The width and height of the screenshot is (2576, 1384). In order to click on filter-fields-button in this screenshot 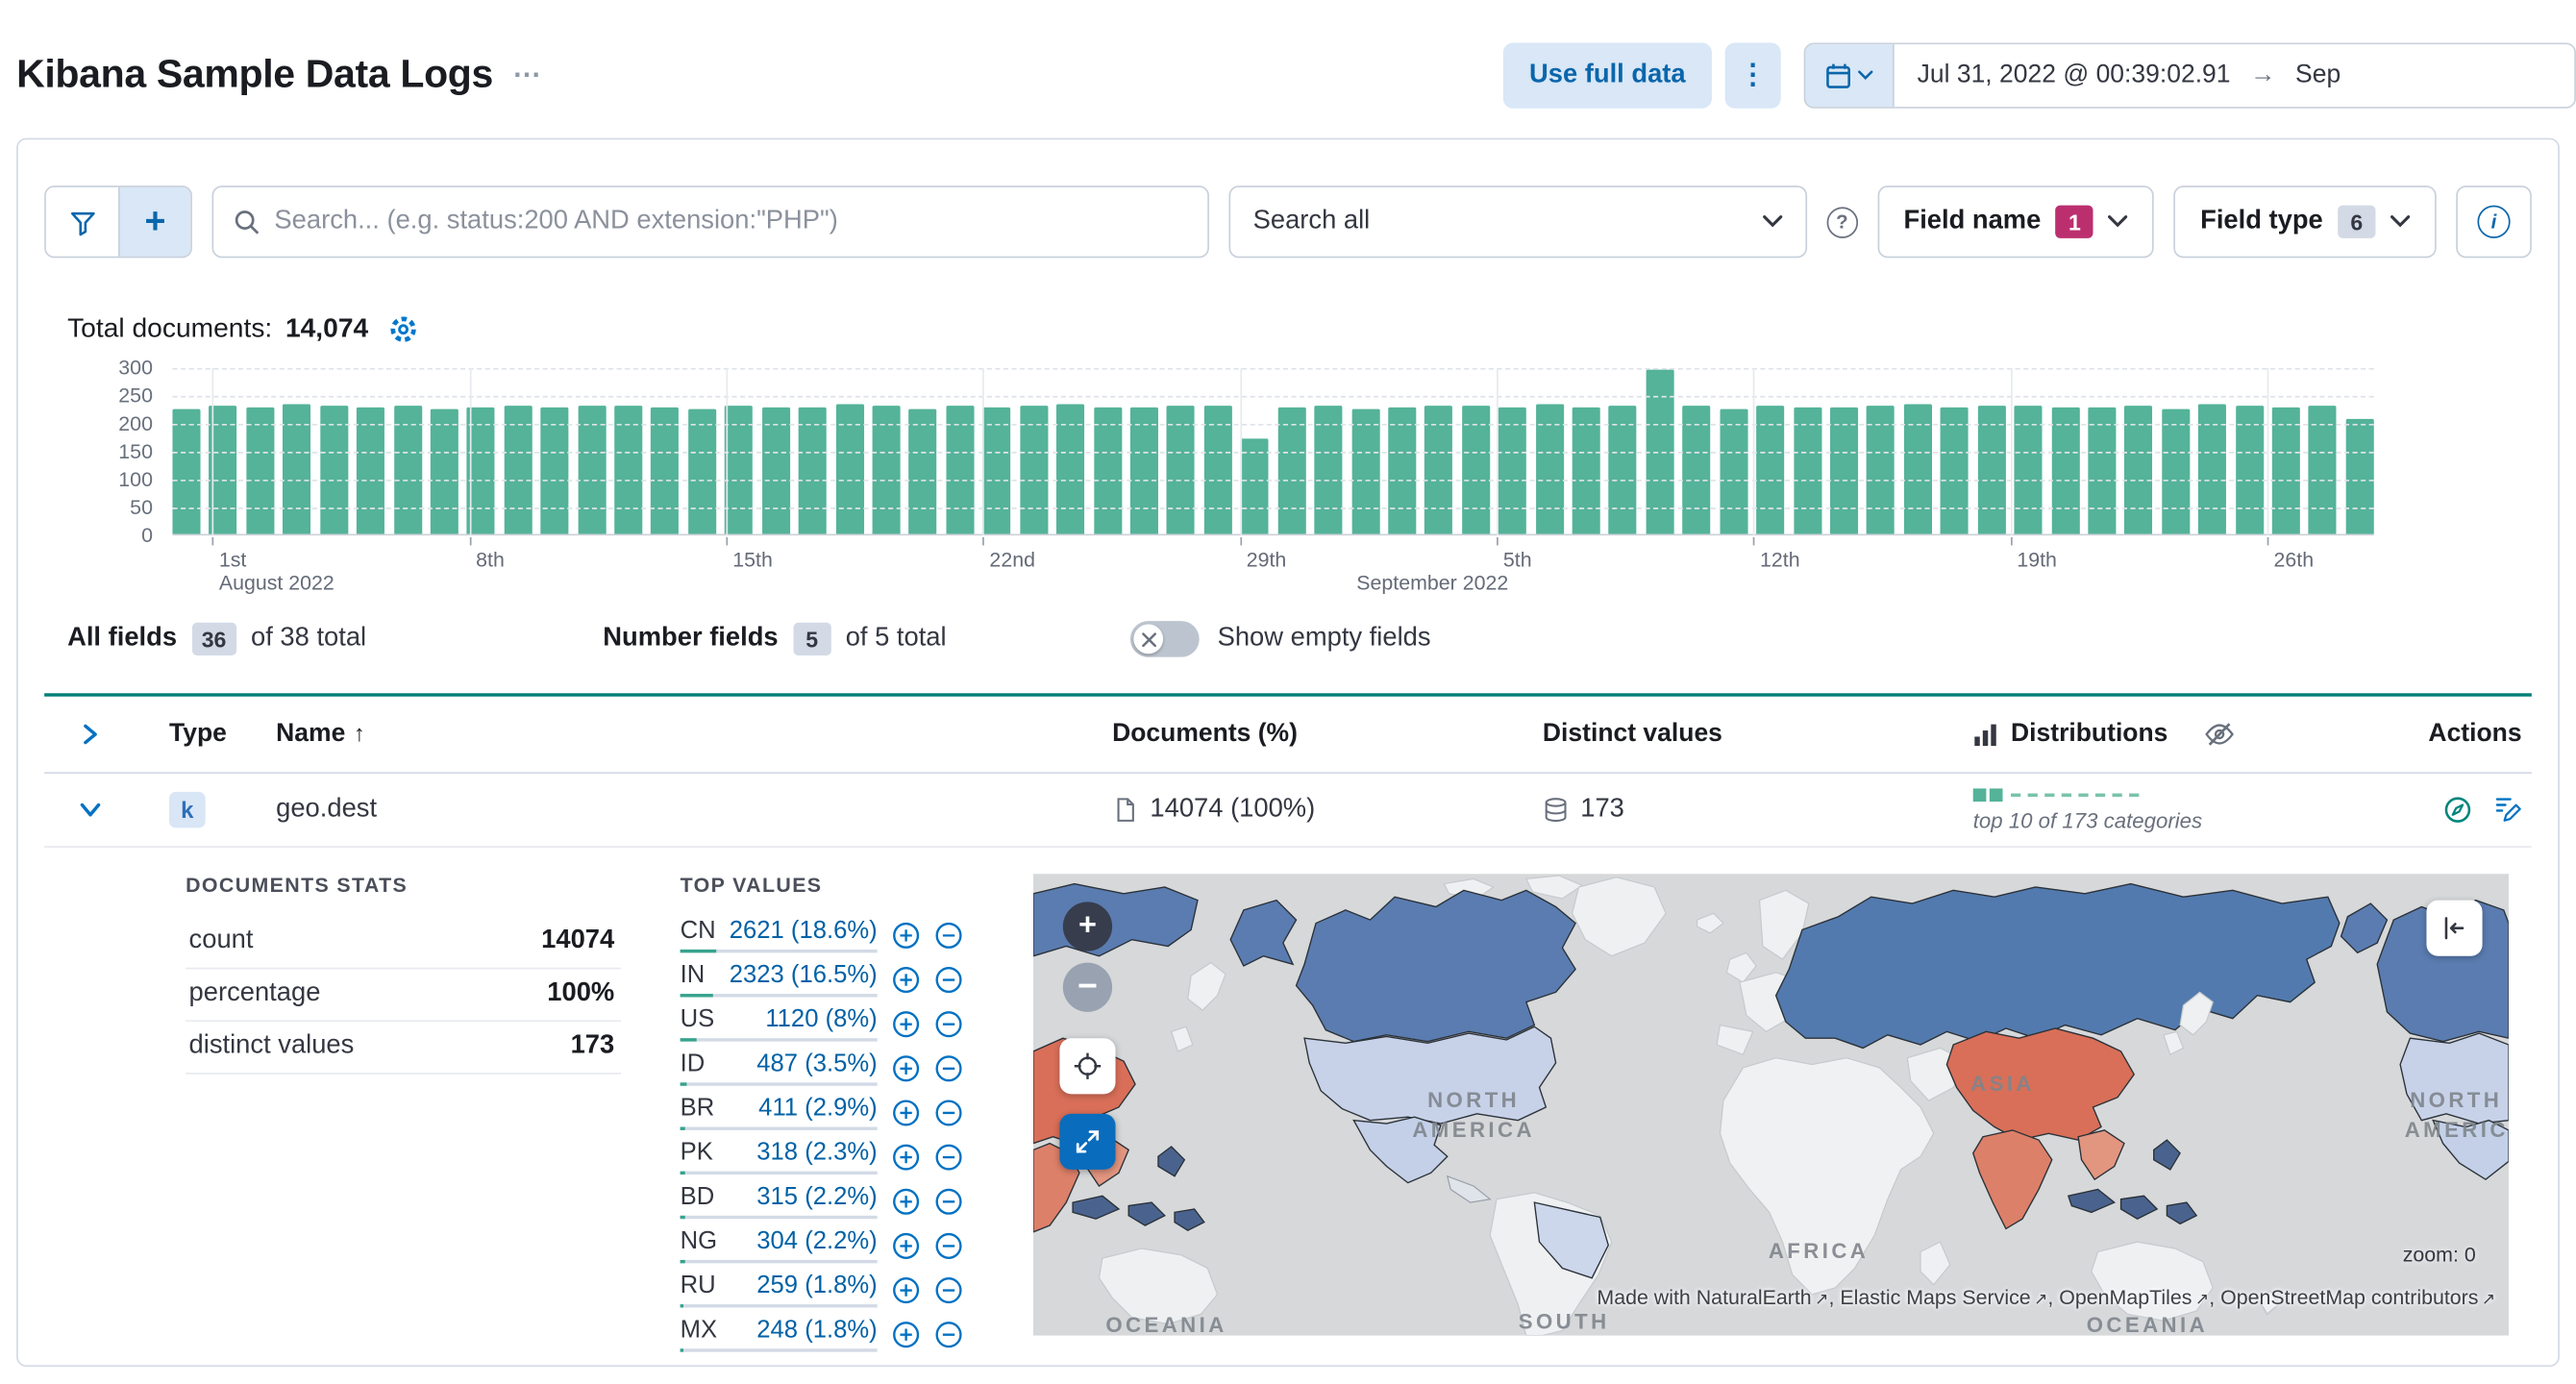, I will do `click(82, 221)`.